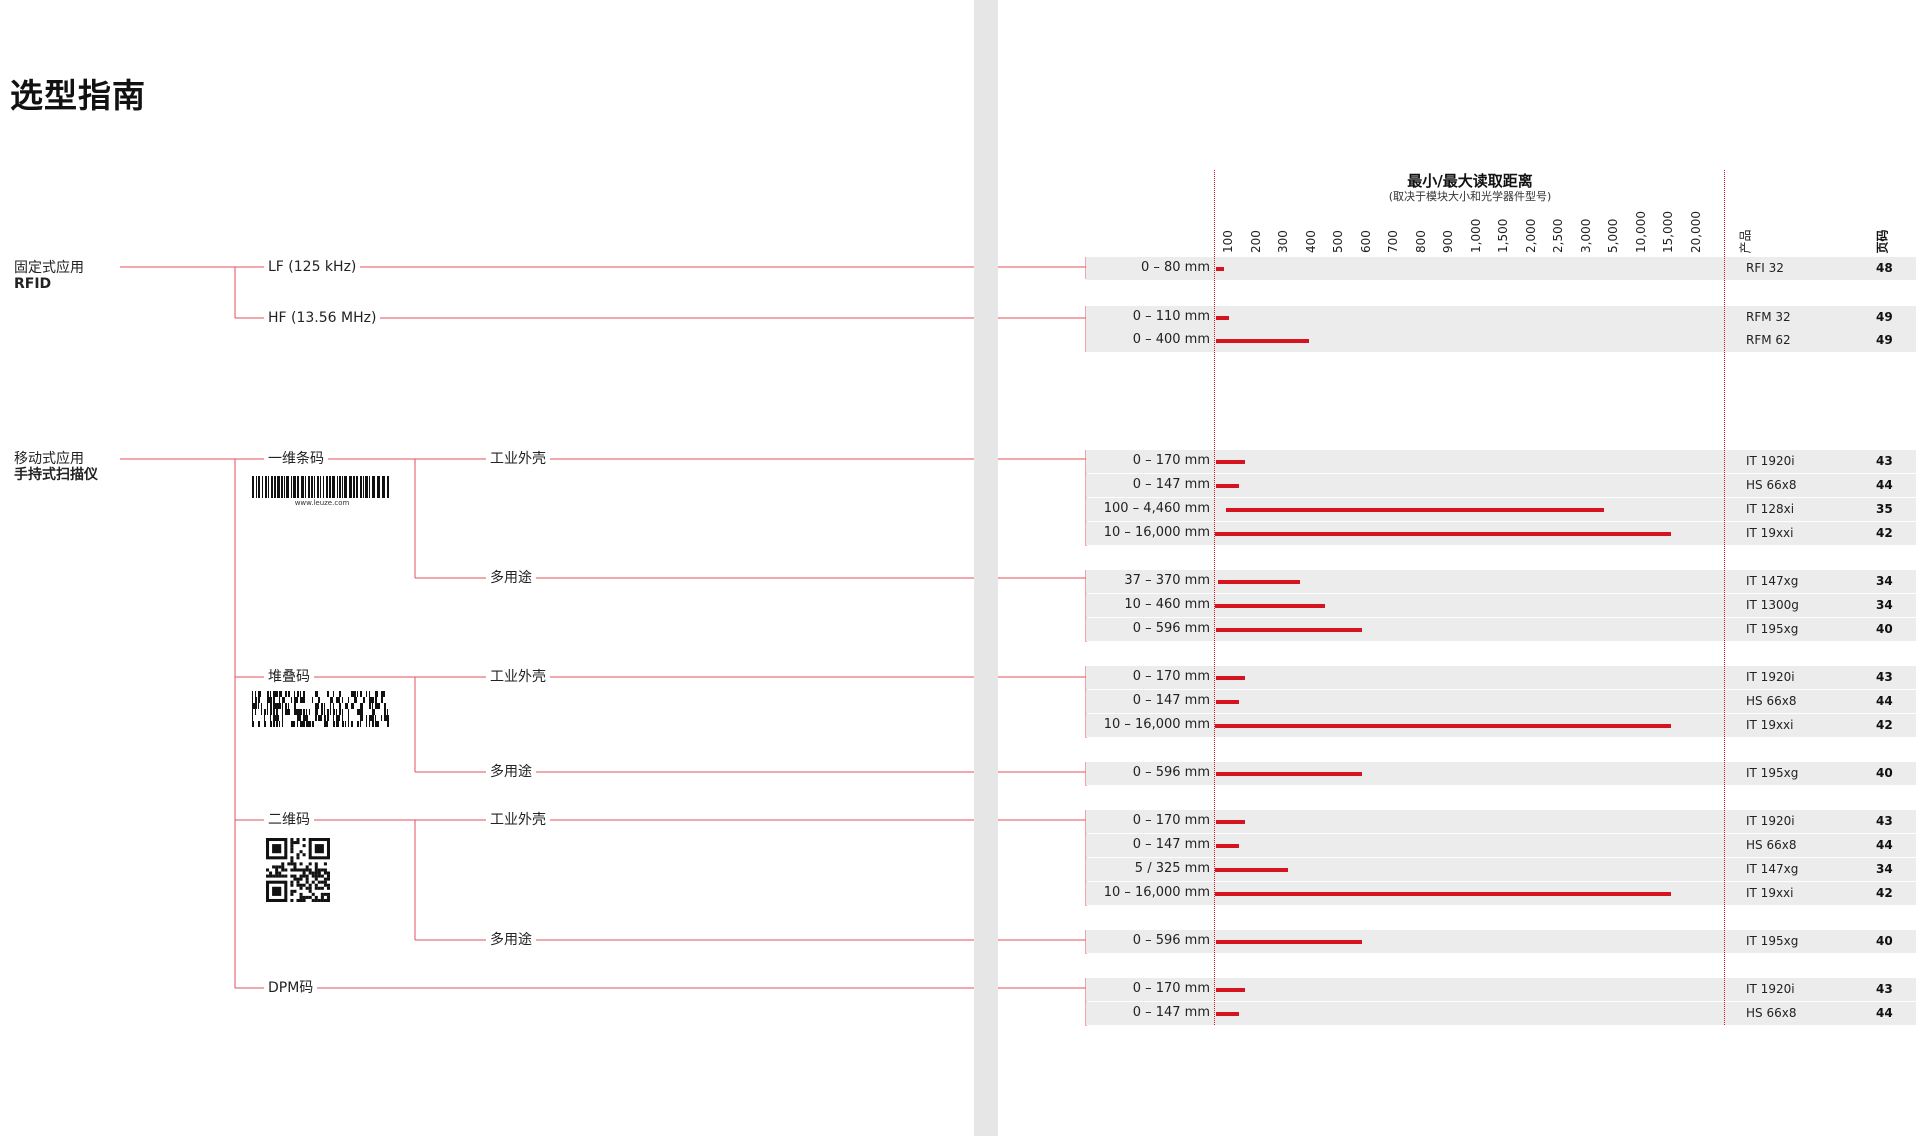 Image resolution: width=1920 pixels, height=1136 pixels. What do you see at coordinates (1470, 181) in the screenshot?
I see `range-chart-title: 最小/最大读取距离` at bounding box center [1470, 181].